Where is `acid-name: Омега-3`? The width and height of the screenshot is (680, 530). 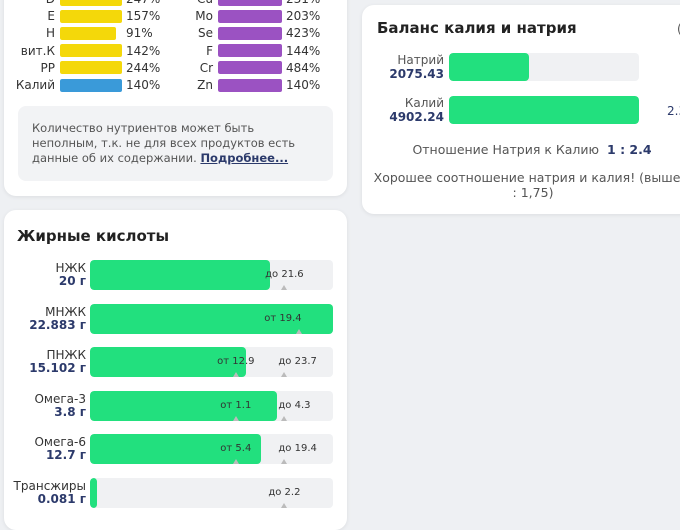 acid-name: Омега-3 is located at coordinates (60, 398).